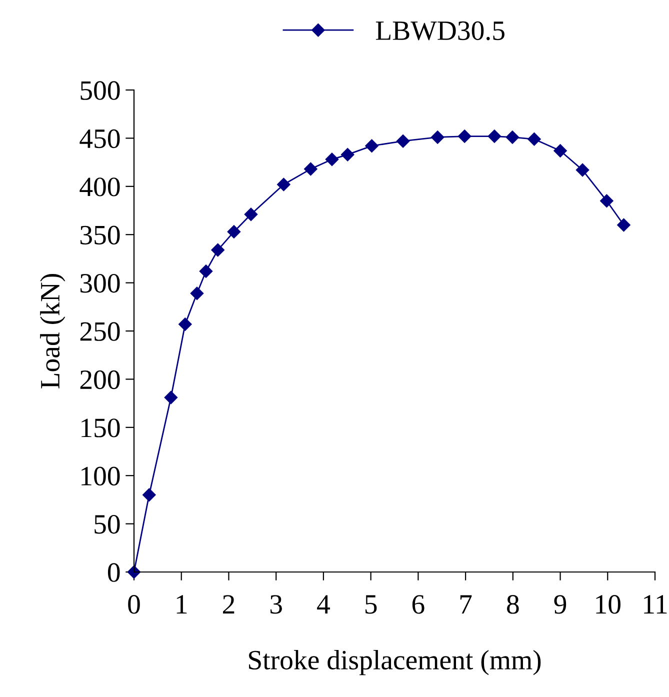  Describe the element at coordinates (100, 235) in the screenshot. I see `y-tick-label: 350` at that location.